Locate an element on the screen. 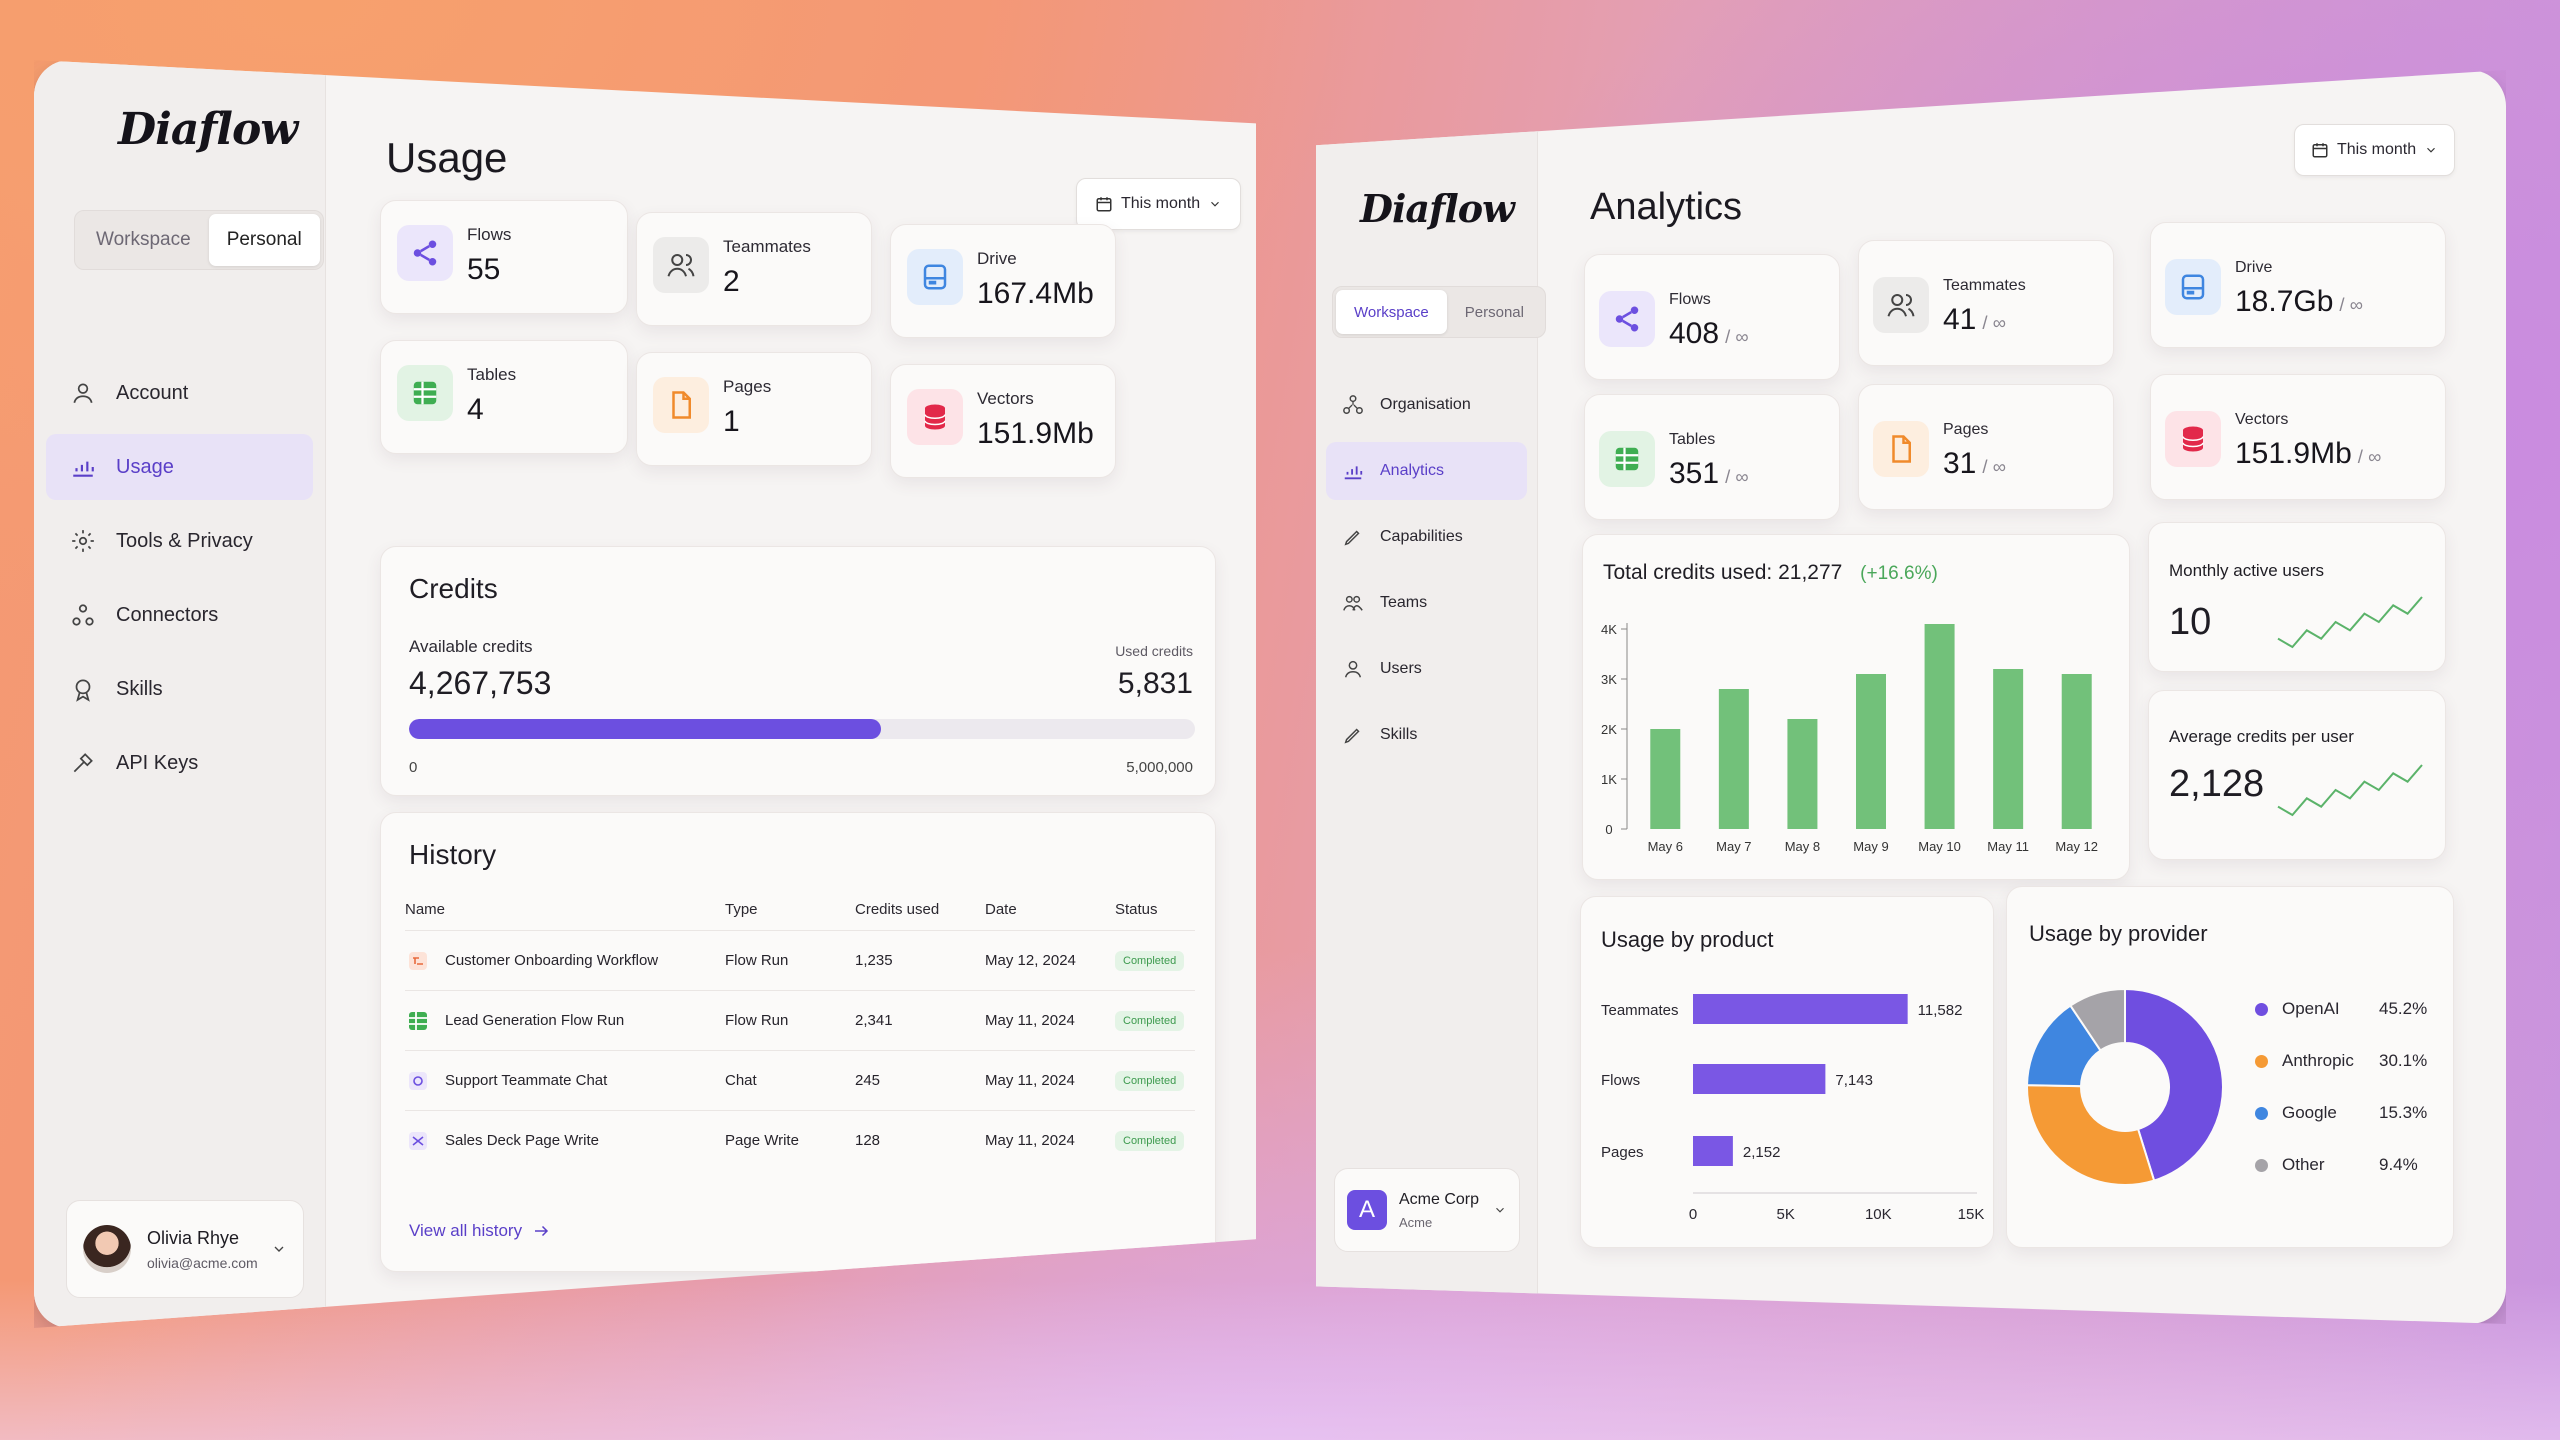  stat-card-flows: Flows 408/ ∞ is located at coordinates (1712, 317).